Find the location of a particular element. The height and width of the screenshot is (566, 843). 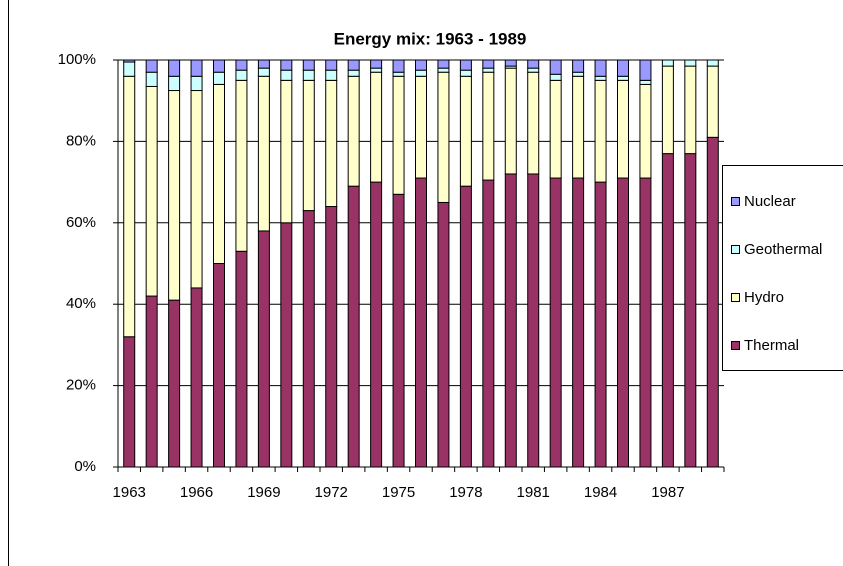

x-tick-label: 1987 is located at coordinates (667, 492).